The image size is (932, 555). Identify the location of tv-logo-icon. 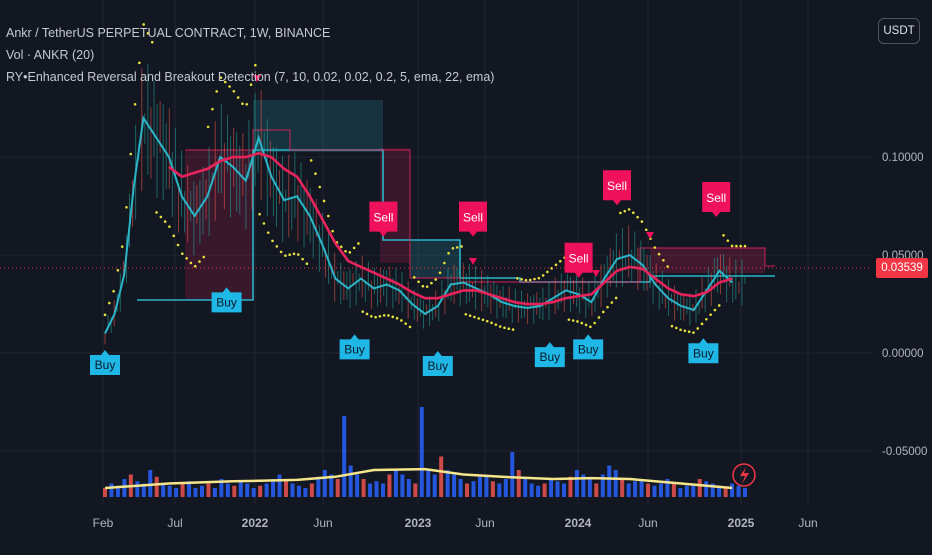
(744, 475).